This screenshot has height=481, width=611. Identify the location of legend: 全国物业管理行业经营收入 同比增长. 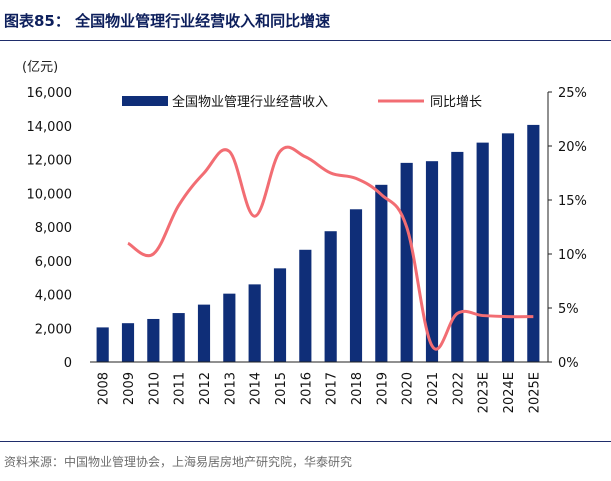
(302, 102).